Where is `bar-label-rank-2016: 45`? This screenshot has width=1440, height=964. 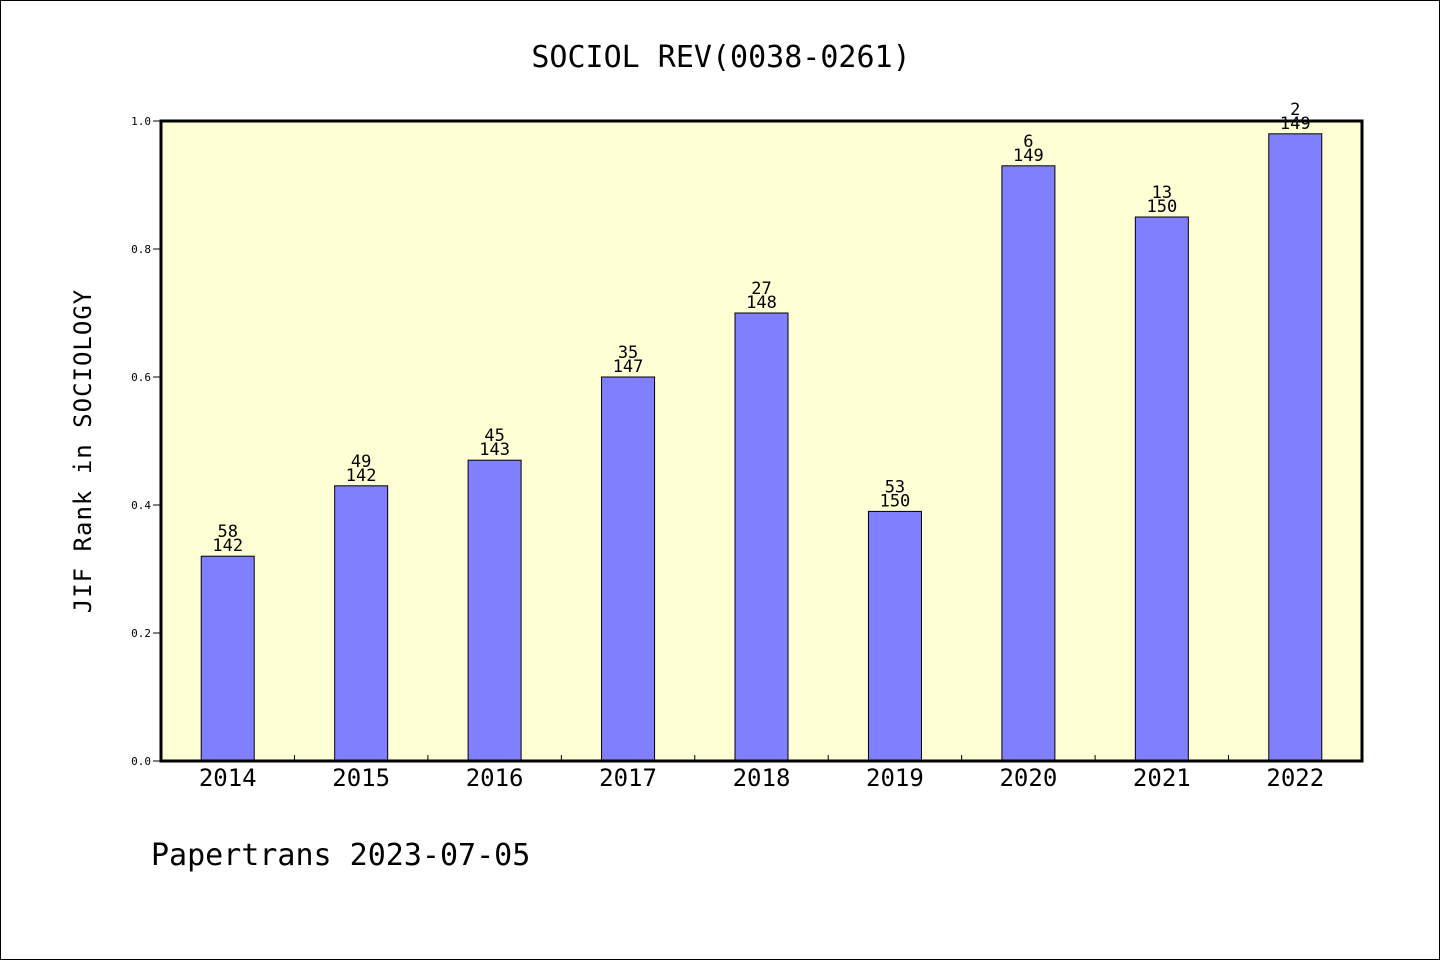
bar-label-rank-2016: 45 is located at coordinates (494, 436).